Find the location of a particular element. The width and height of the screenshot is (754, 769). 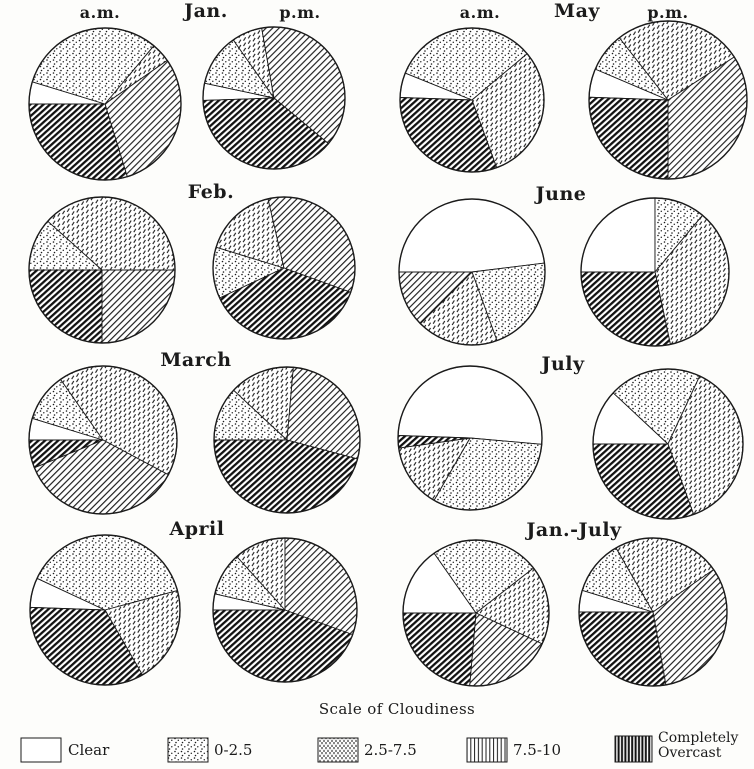

pie-jan-am is located at coordinates (105, 104).